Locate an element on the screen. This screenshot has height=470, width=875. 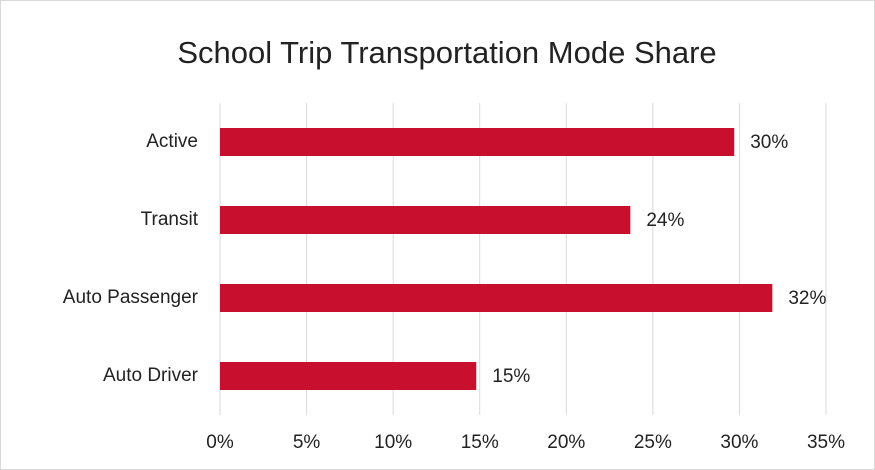
x-tick-label: 20% is located at coordinates (566, 442).